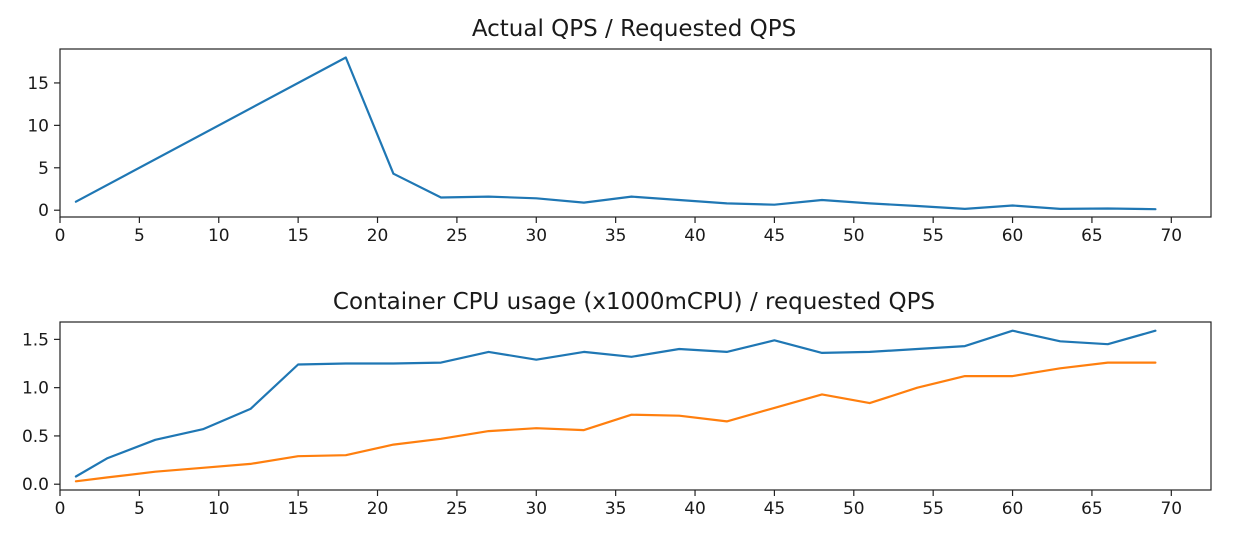  Describe the element at coordinates (139, 509) in the screenshot. I see `bottom-x-tick-label: 5` at that location.